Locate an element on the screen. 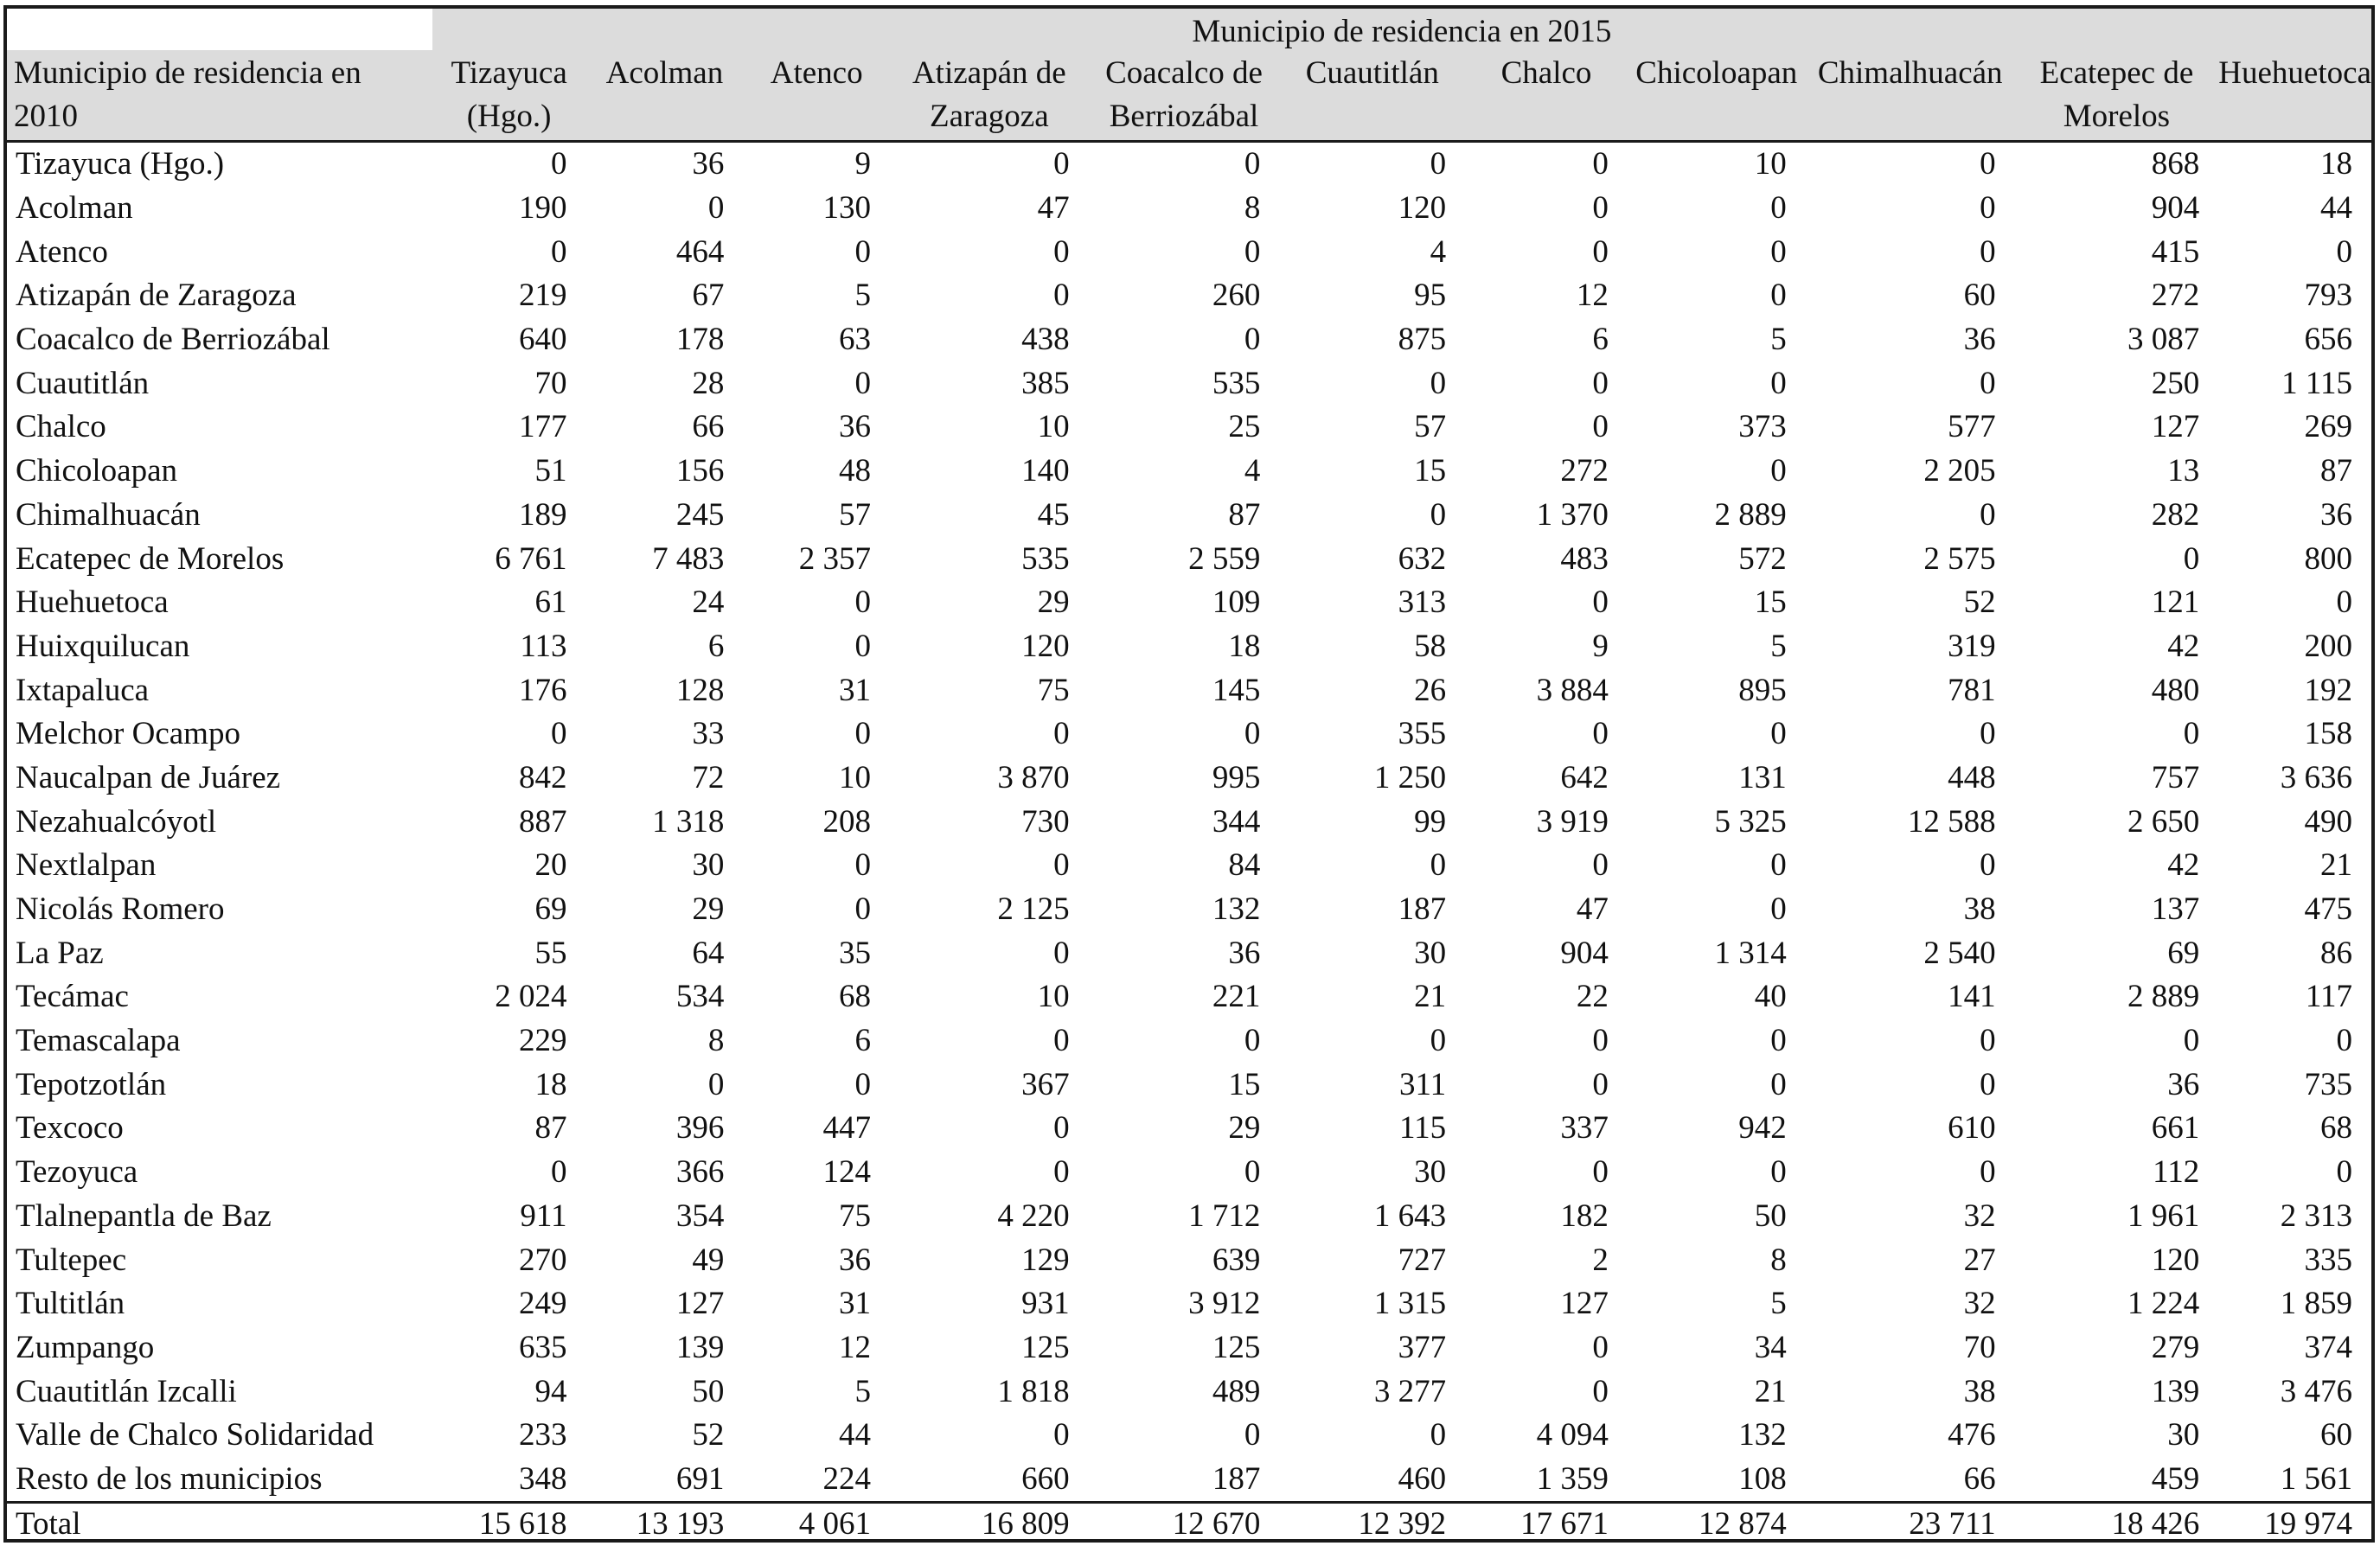 This screenshot has width=2380, height=1565. table-cell: 4 094 is located at coordinates (1572, 1435).